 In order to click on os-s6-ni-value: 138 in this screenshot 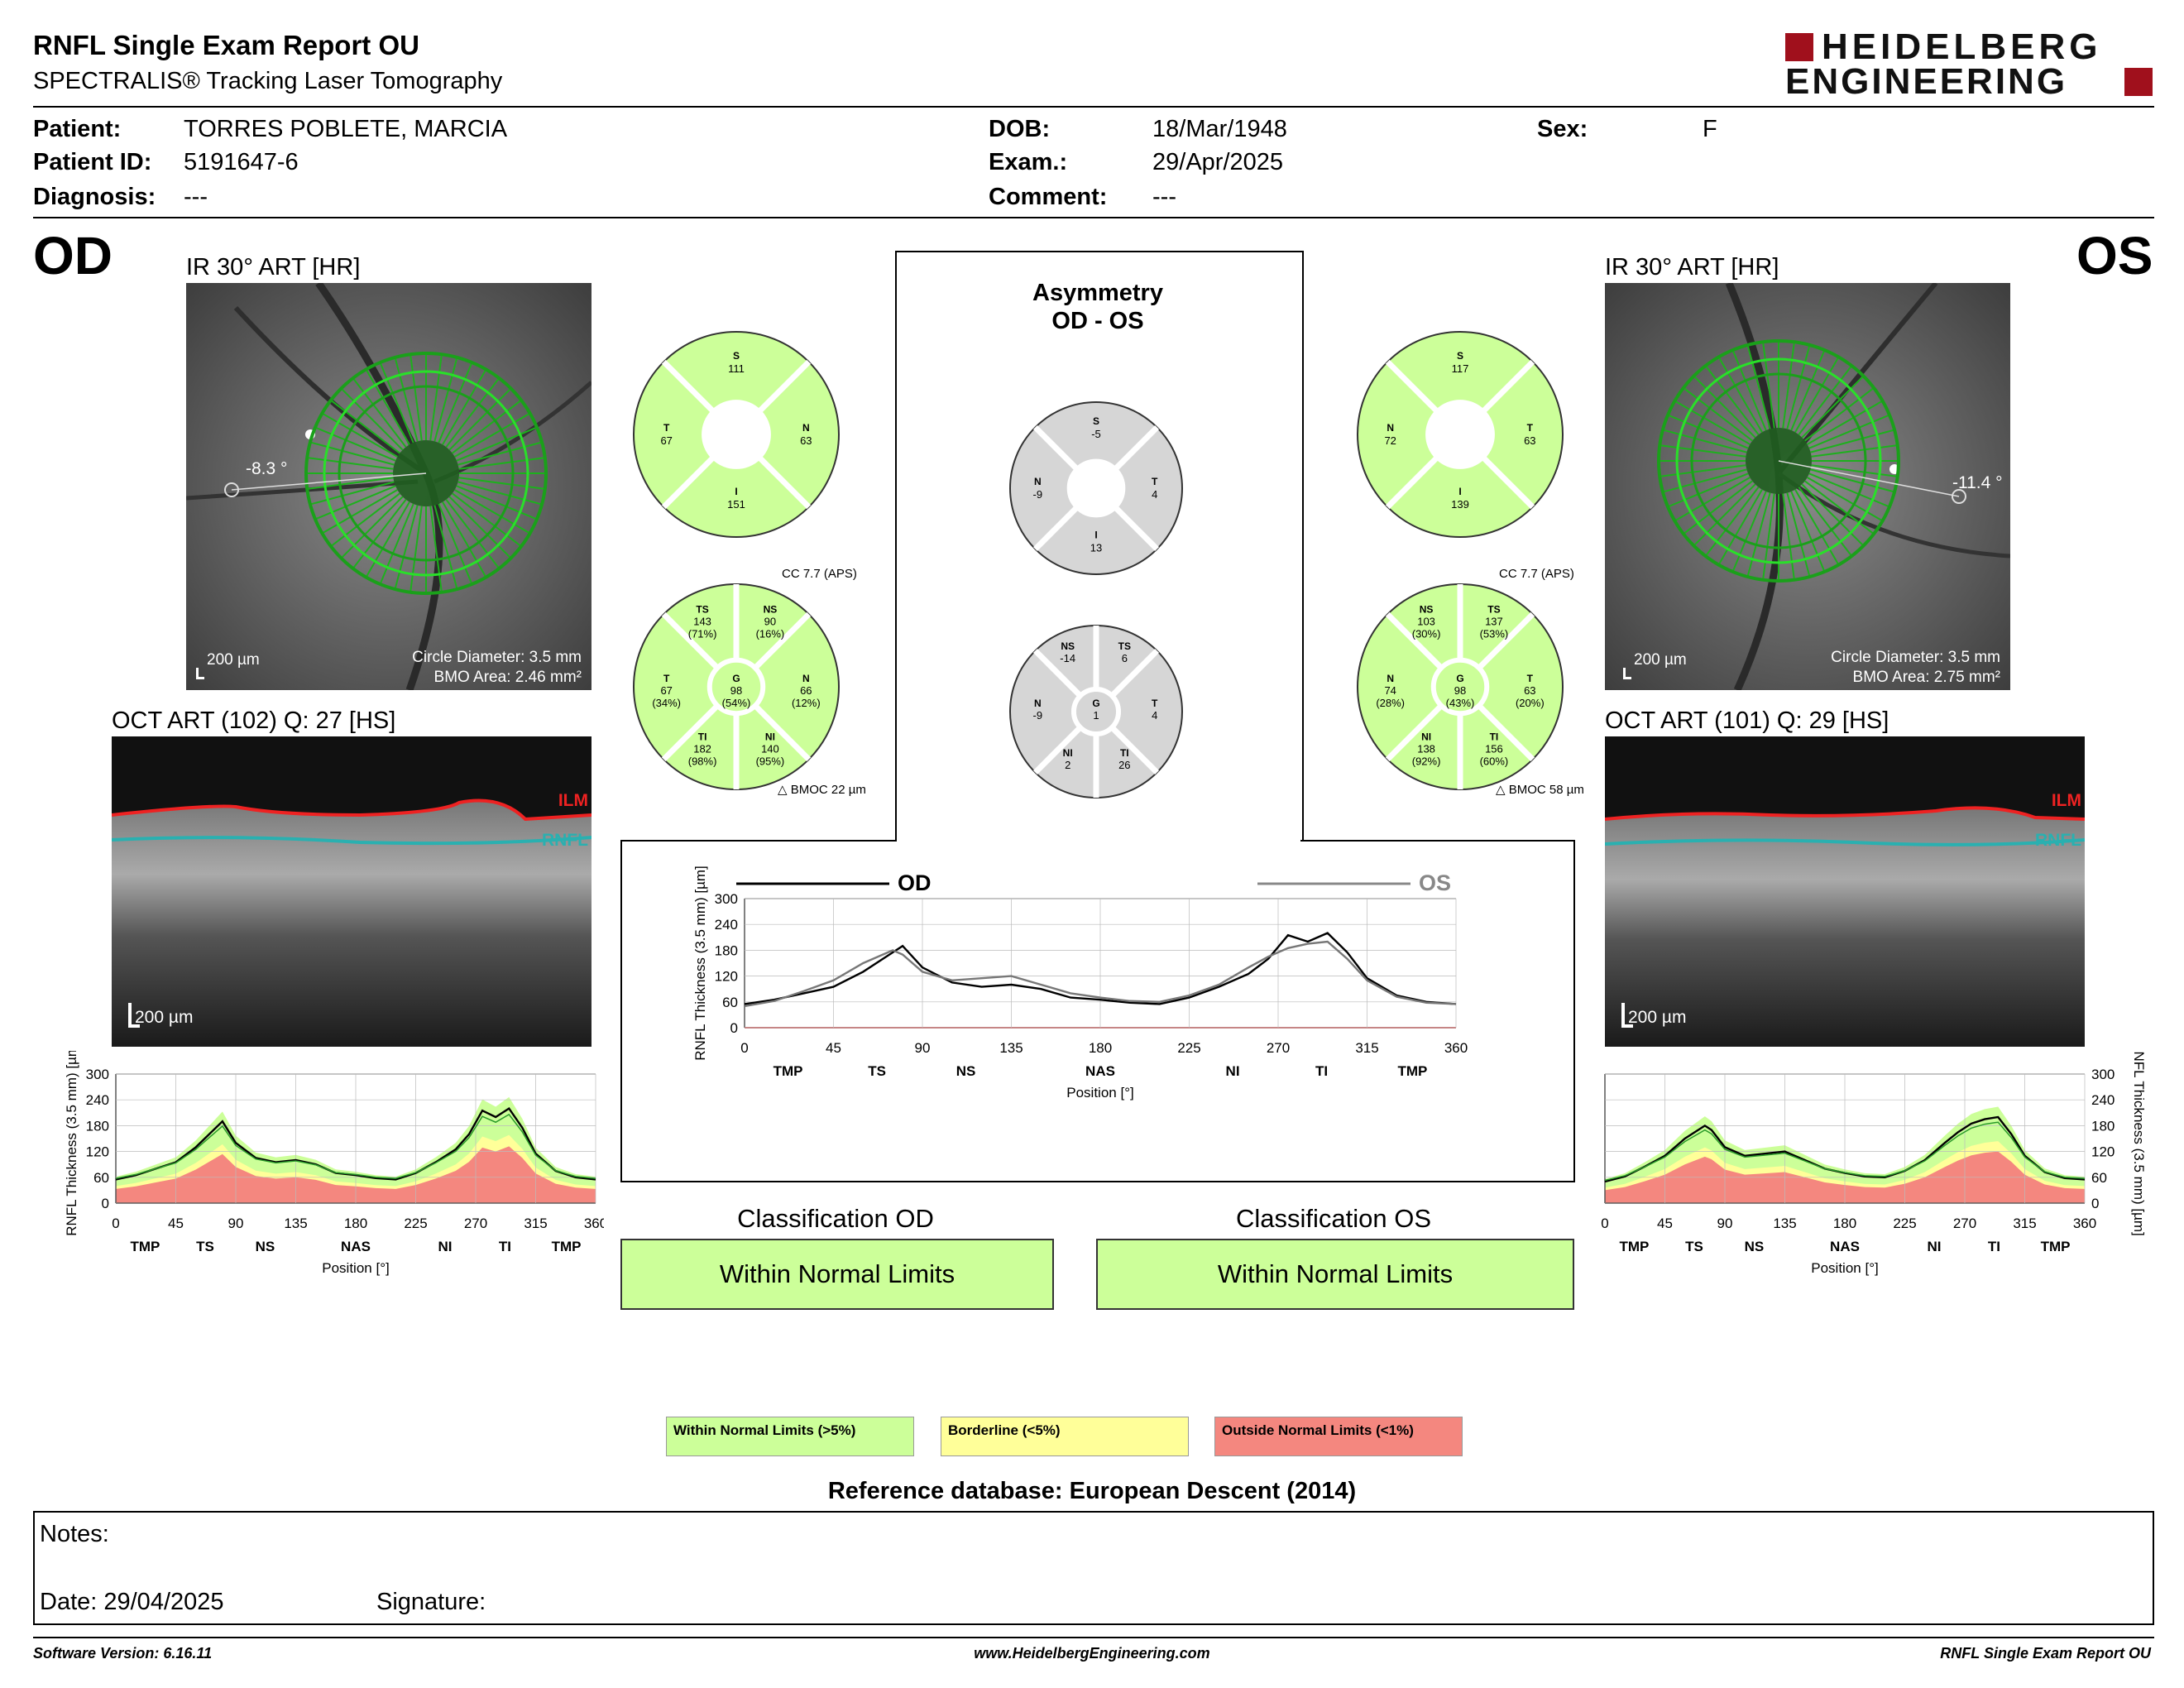, I will do `click(1426, 748)`.